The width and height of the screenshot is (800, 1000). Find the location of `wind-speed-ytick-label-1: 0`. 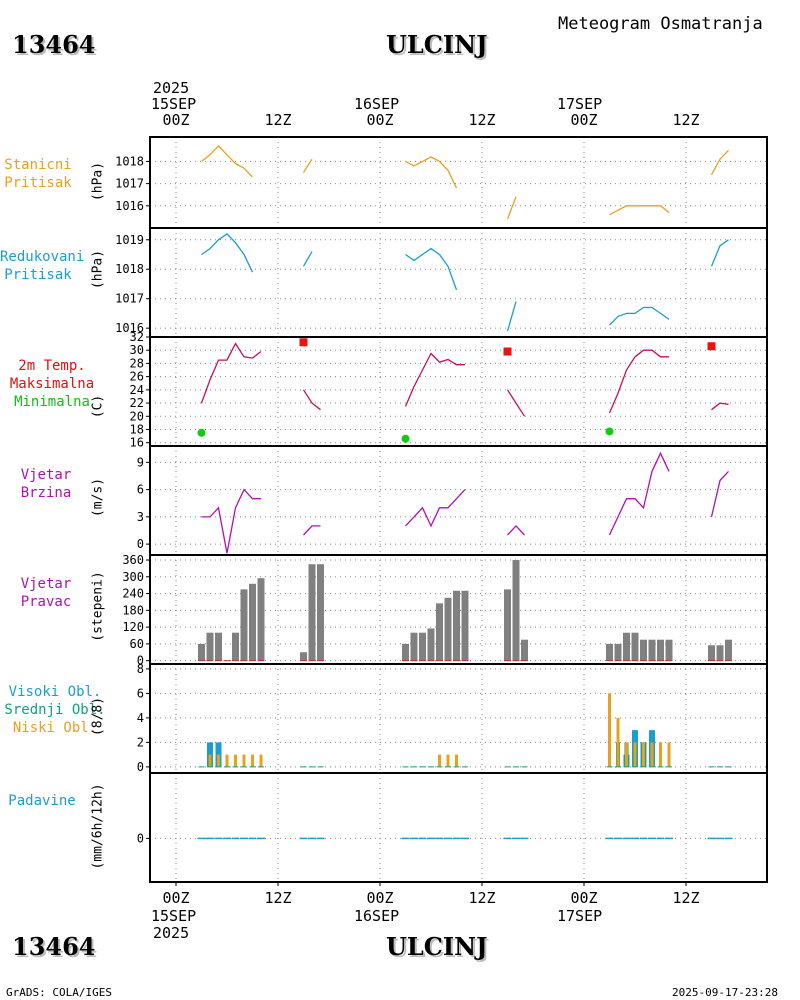

wind-speed-ytick-label-1: 0 is located at coordinates (140, 544).